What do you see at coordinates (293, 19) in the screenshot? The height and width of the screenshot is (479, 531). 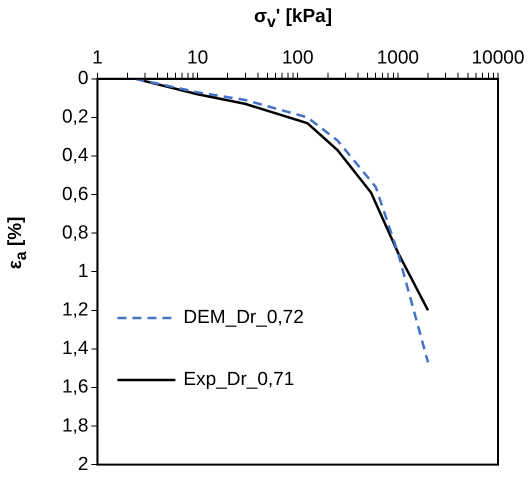 I see `x-axis-title: σ$_{v}$' [kPa]` at bounding box center [293, 19].